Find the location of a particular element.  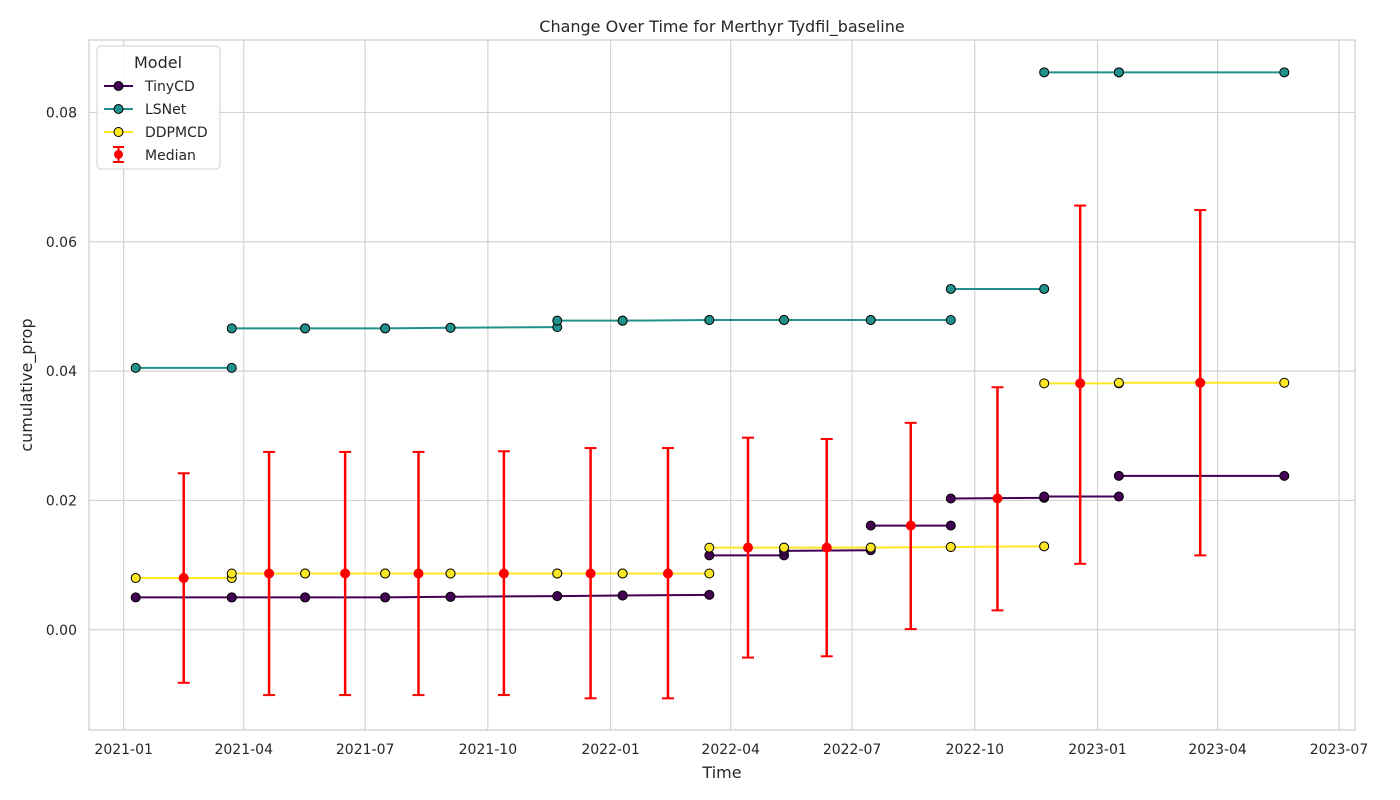

legend-entry-ddpmcd: DDPMCD is located at coordinates (156, 133).